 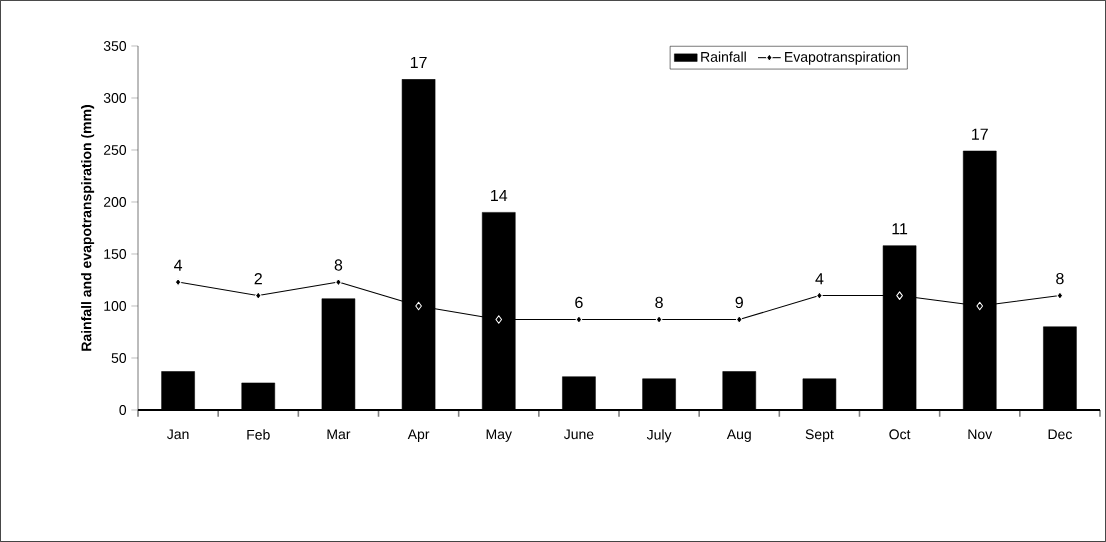 What do you see at coordinates (723, 56) in the screenshot?
I see `legend-label: Rainfall` at bounding box center [723, 56].